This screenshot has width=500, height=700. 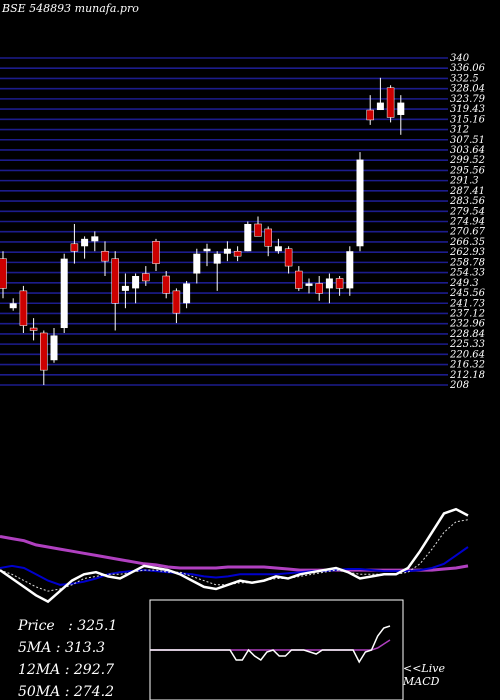 I want to click on y-tick-label: 332.5, so click(x=464, y=78).